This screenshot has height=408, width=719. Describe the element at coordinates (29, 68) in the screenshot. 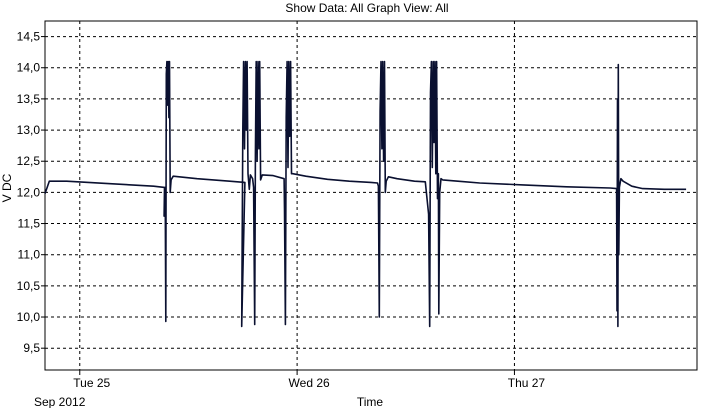

I see `y-tick-label: 14,0` at that location.